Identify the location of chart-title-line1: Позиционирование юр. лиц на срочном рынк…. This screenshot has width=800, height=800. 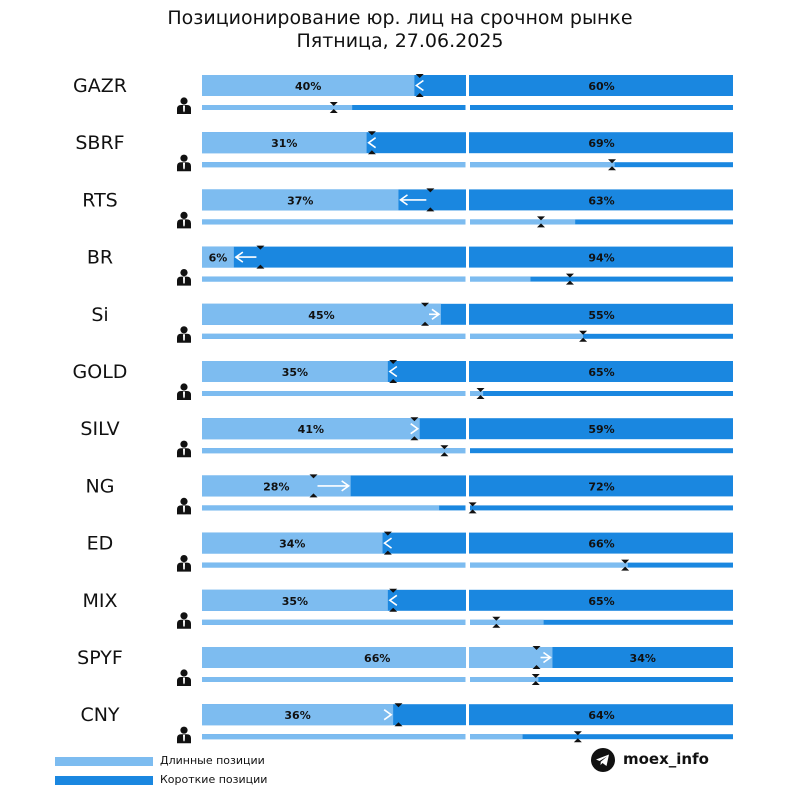
(400, 18).